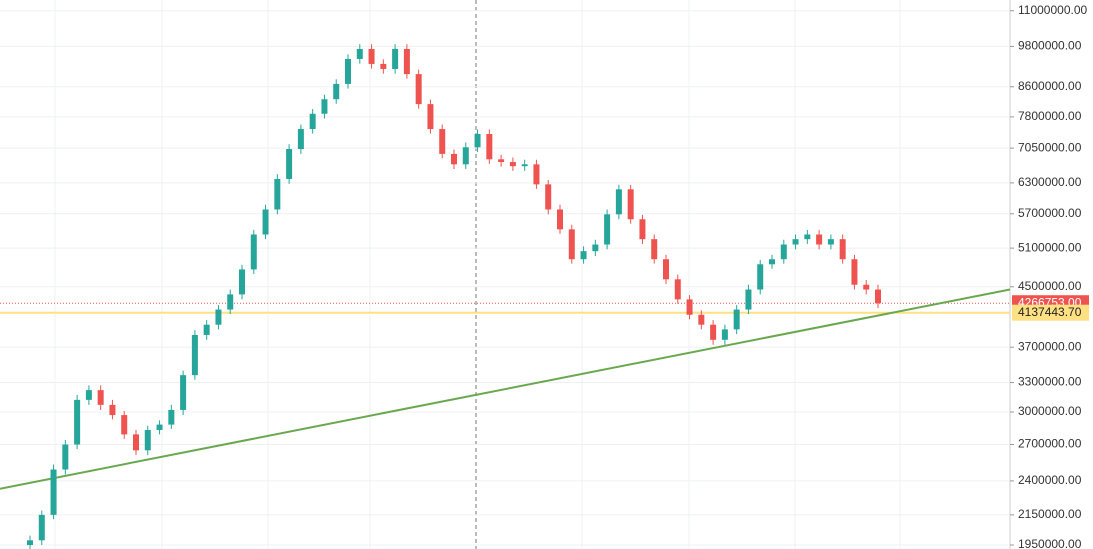 This screenshot has height=549, width=1093. What do you see at coordinates (1050, 444) in the screenshot?
I see `y-tick-label: 2700000.00` at bounding box center [1050, 444].